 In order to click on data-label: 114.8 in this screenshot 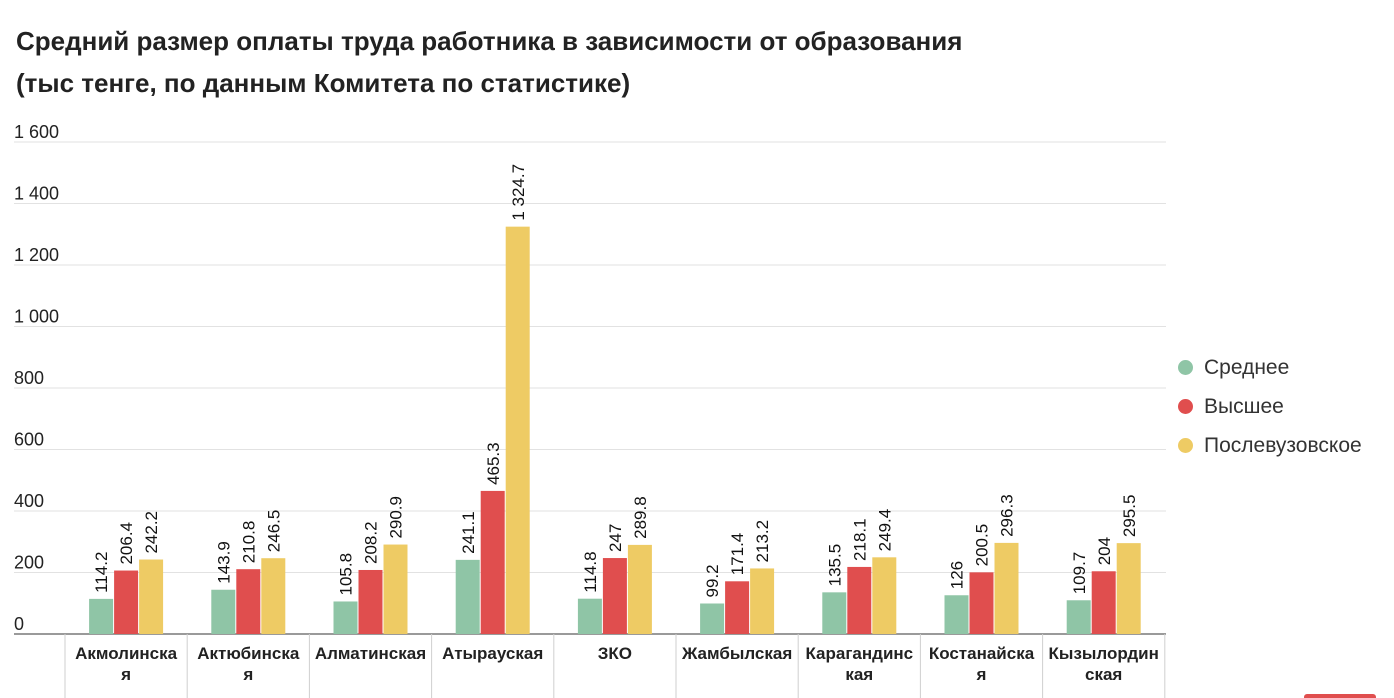, I will do `click(590, 571)`.